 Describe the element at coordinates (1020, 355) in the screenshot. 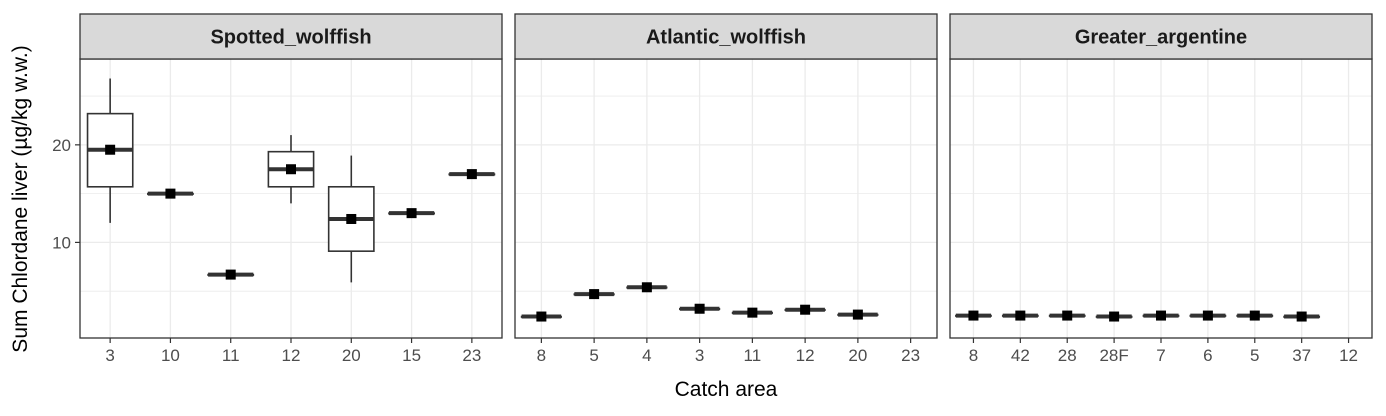

I see `x-tick-label: 42` at that location.